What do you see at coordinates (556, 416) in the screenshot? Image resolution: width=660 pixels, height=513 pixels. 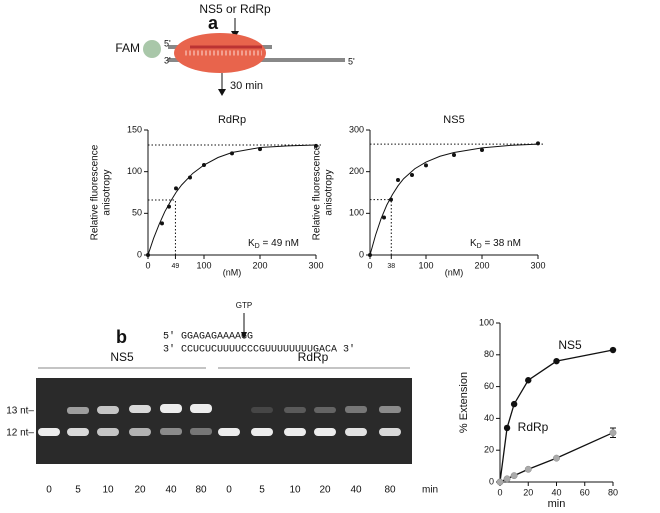 I see `series-line` at bounding box center [556, 416].